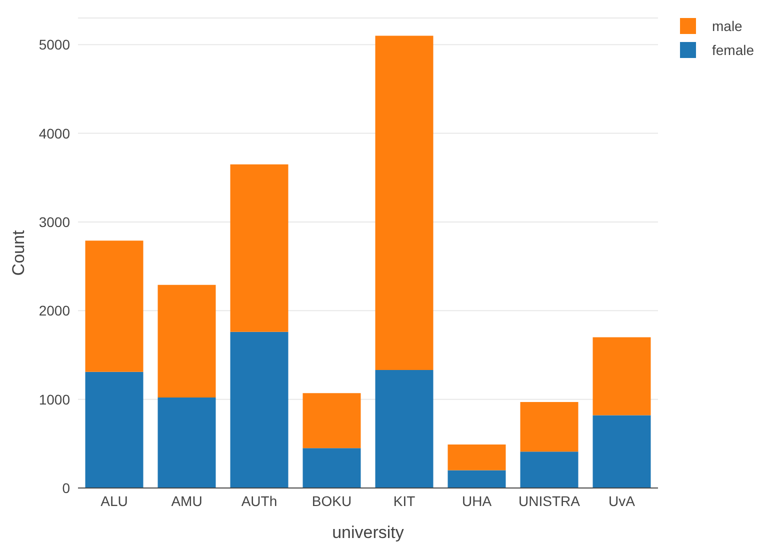 The image size is (767, 543). Describe the element at coordinates (114, 500) in the screenshot. I see `x-tick-label: ALU` at that location.